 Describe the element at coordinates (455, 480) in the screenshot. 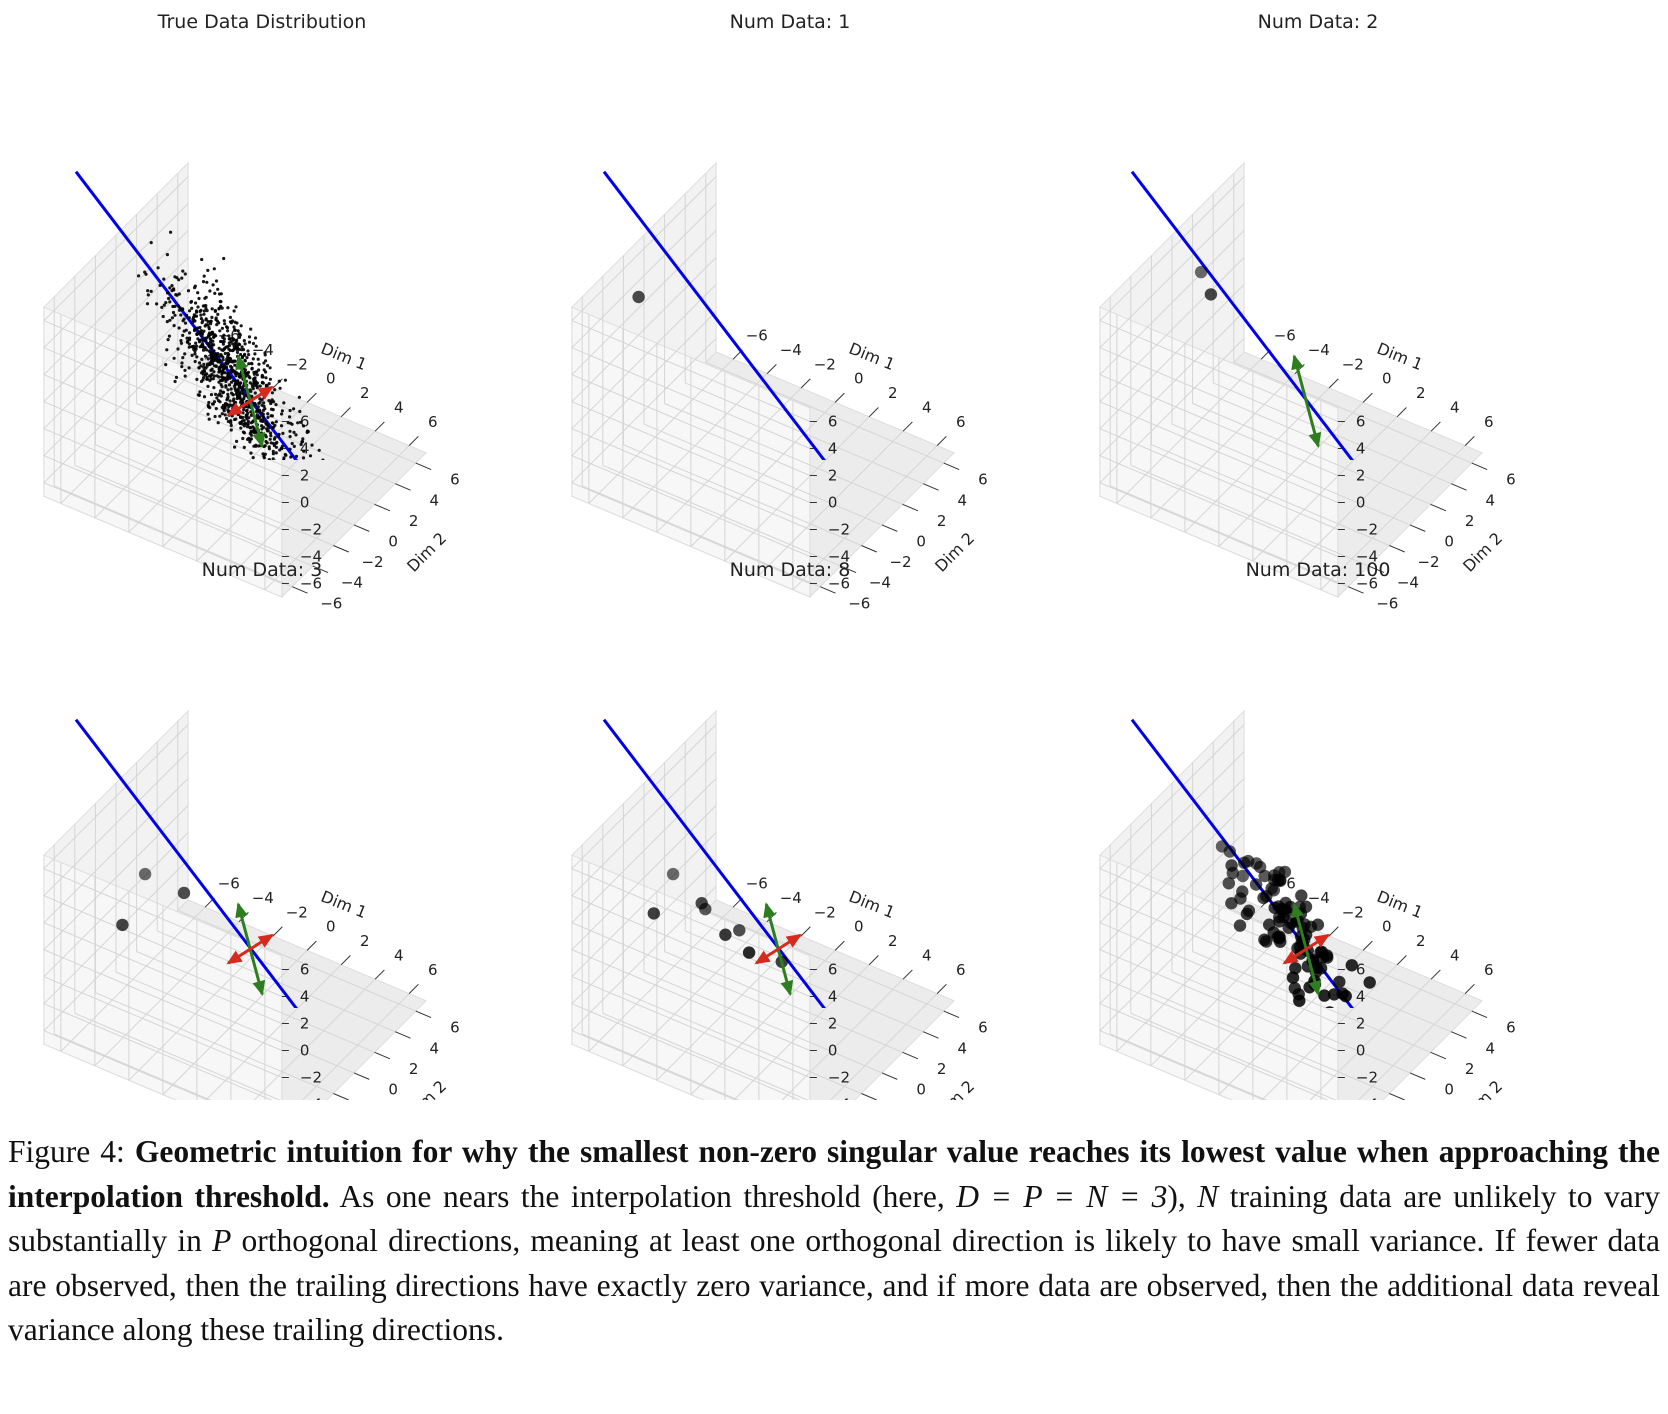

I see `y-tick-label: 6` at that location.